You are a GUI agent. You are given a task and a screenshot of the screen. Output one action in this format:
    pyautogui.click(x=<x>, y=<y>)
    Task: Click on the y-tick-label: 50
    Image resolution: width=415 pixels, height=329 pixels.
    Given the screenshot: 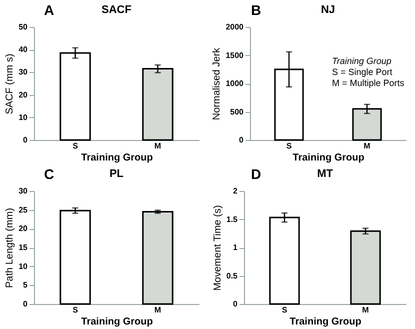 What is the action you would take?
    pyautogui.click(x=23, y=27)
    